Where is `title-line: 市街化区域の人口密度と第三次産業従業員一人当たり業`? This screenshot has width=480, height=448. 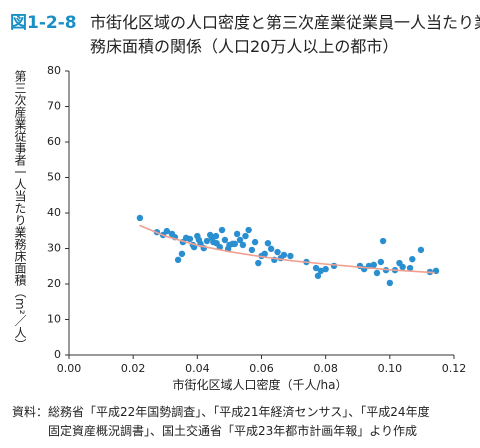
title-line: 市街化区域の人口密度と第三次産業従業員一人当たり業 is located at coordinates (285, 22).